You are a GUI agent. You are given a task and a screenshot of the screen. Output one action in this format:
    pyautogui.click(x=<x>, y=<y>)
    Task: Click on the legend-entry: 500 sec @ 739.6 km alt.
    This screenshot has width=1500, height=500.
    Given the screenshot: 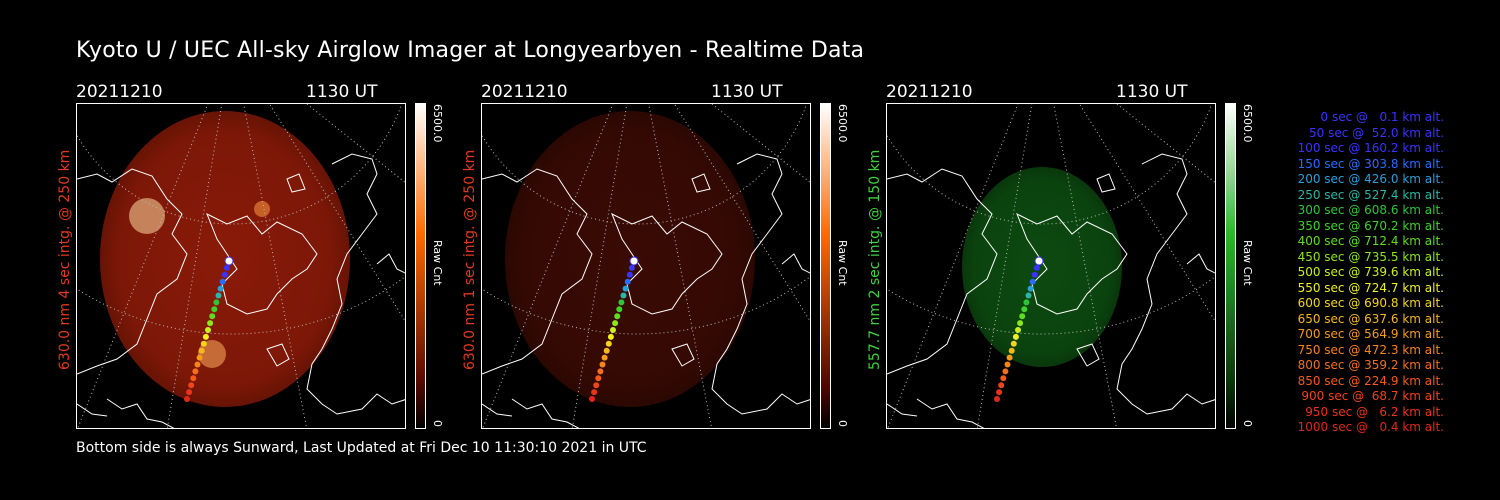 What is the action you would take?
    pyautogui.click(x=1370, y=272)
    